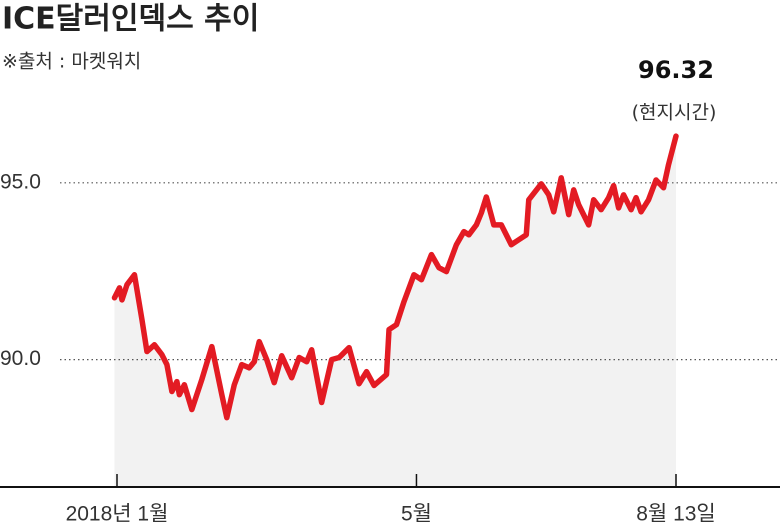 The height and width of the screenshot is (530, 780). I want to click on value-label: 96.32, so click(676, 70).